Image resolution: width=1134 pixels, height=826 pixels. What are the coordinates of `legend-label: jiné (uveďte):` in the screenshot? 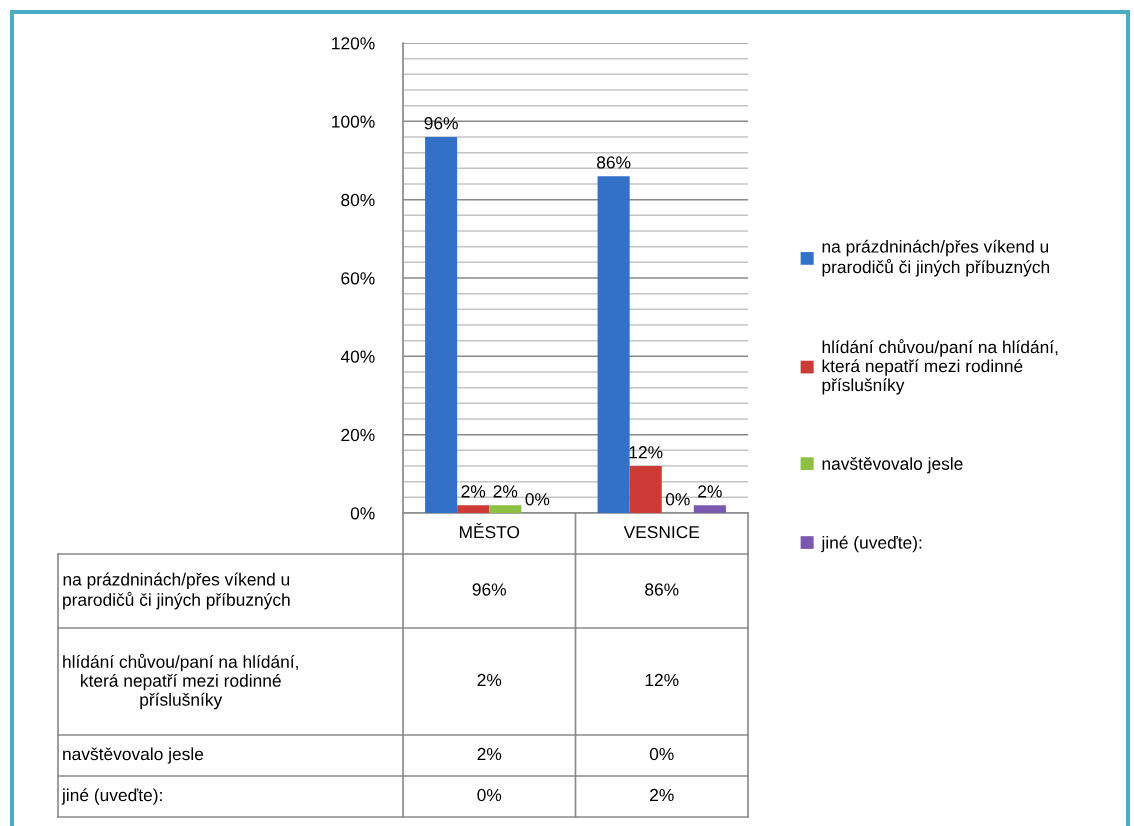 It's located at (871, 544).